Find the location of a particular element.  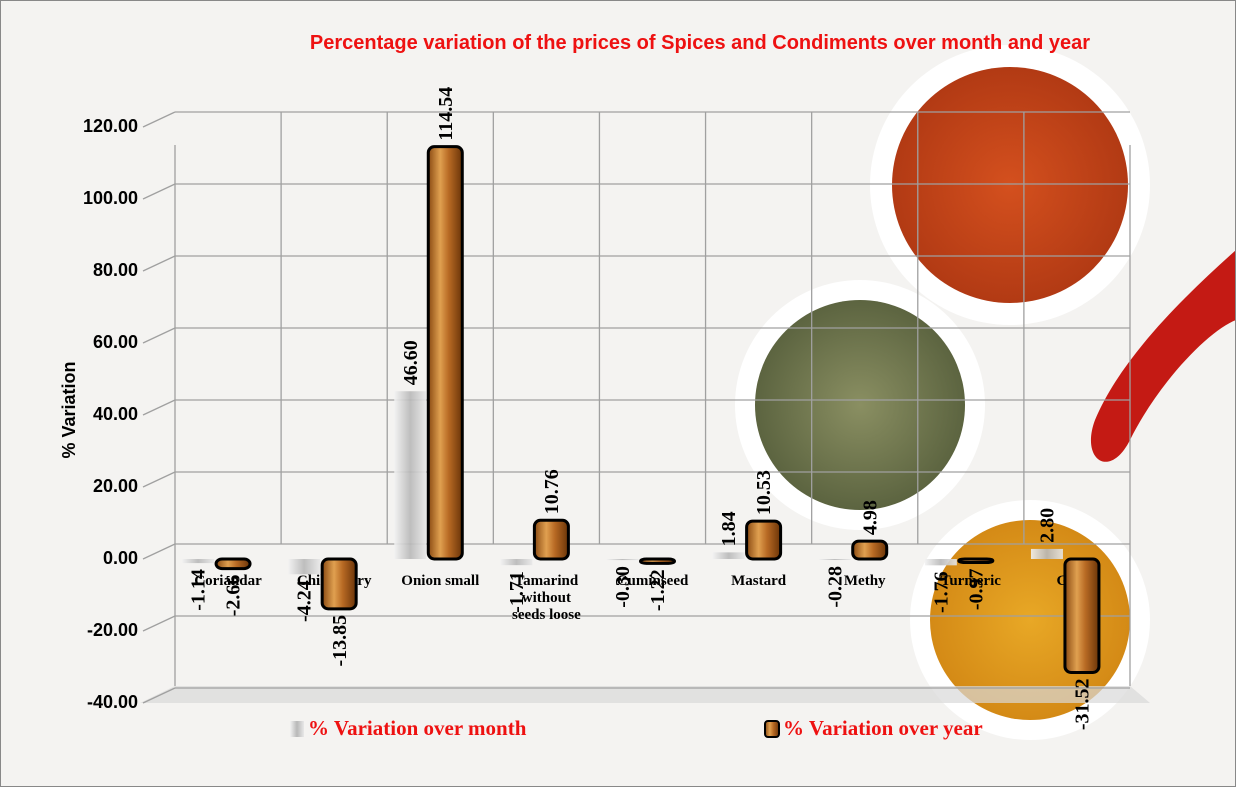

x-tick-box: Onion small is located at coordinates (440, 581).